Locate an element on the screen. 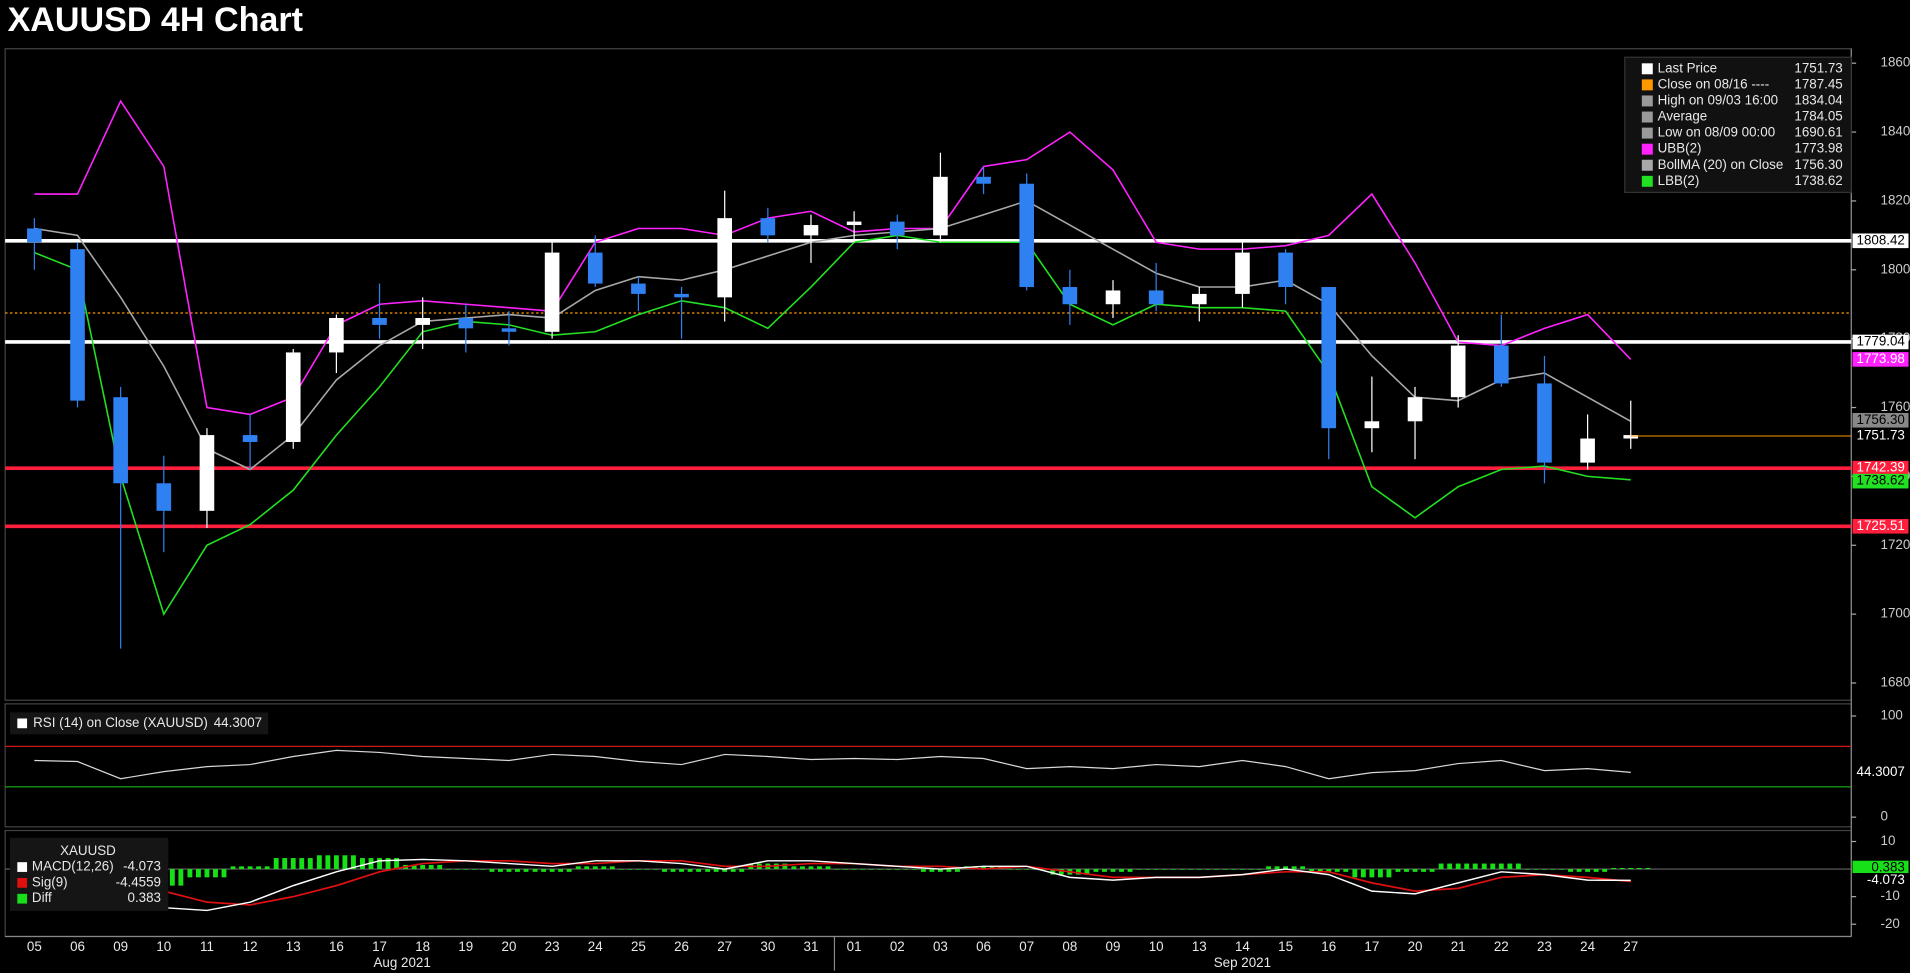 This screenshot has width=1910, height=973. x-tick-label: 30 is located at coordinates (767, 946).